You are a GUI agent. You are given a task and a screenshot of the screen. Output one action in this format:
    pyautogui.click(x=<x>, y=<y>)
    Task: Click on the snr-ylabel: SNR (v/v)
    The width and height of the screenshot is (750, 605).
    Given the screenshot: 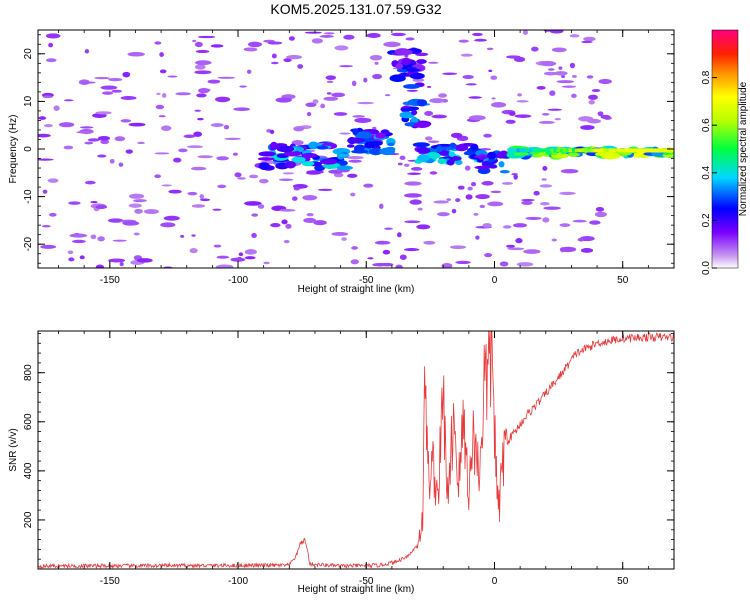 What is the action you would take?
    pyautogui.click(x=13, y=449)
    